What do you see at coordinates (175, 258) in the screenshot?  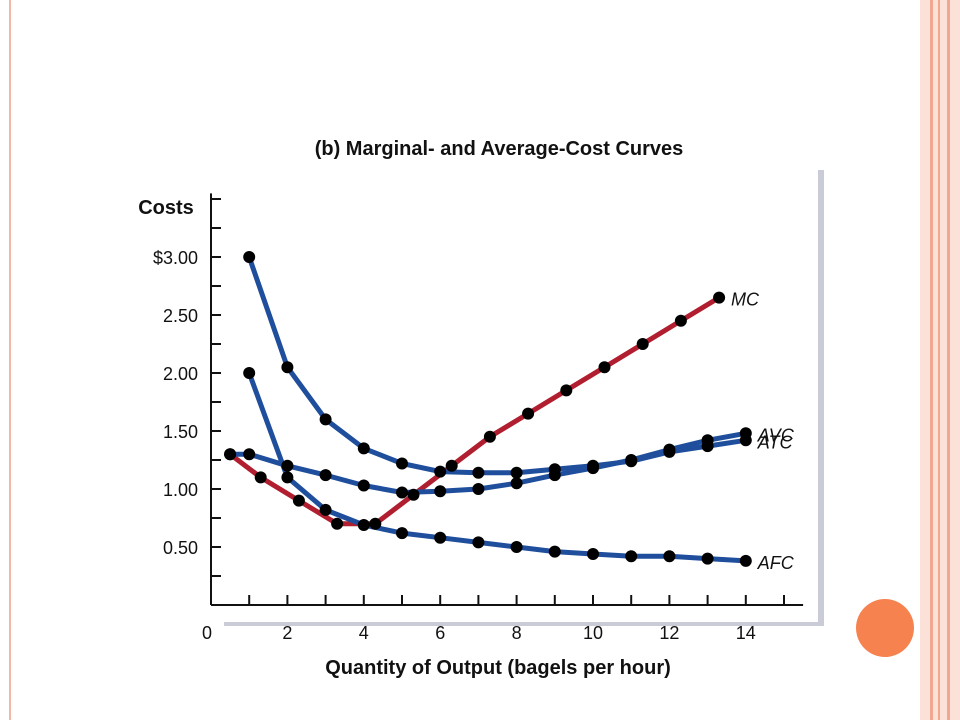 I see `y-tick-label: $3.00` at bounding box center [175, 258].